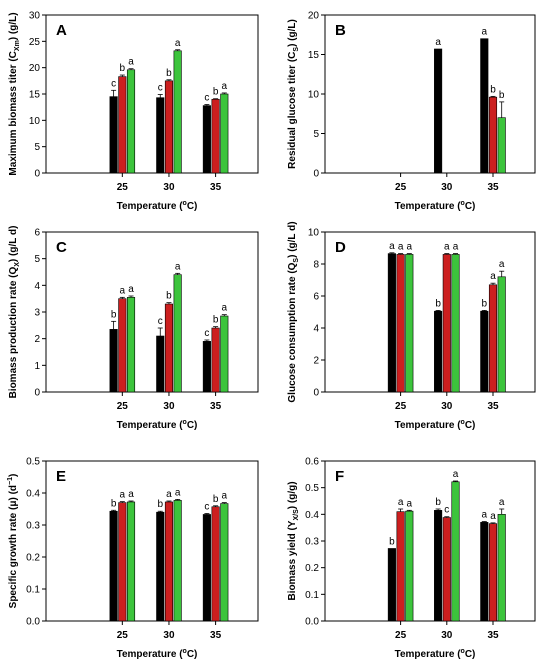  I want to click on panel-label: C, so click(61, 247).